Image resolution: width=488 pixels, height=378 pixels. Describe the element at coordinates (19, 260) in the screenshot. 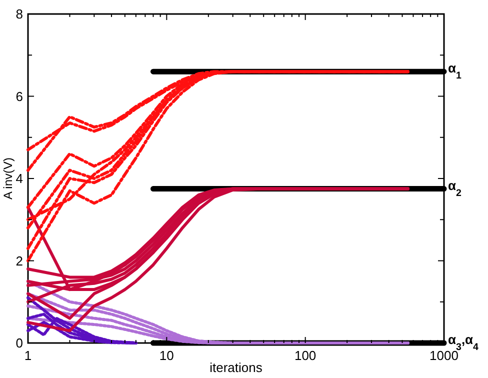

I see `y-tick-label: 2` at that location.